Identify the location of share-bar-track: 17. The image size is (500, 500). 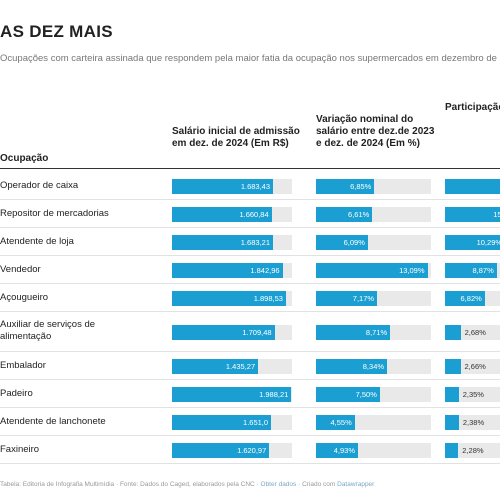
(472, 186).